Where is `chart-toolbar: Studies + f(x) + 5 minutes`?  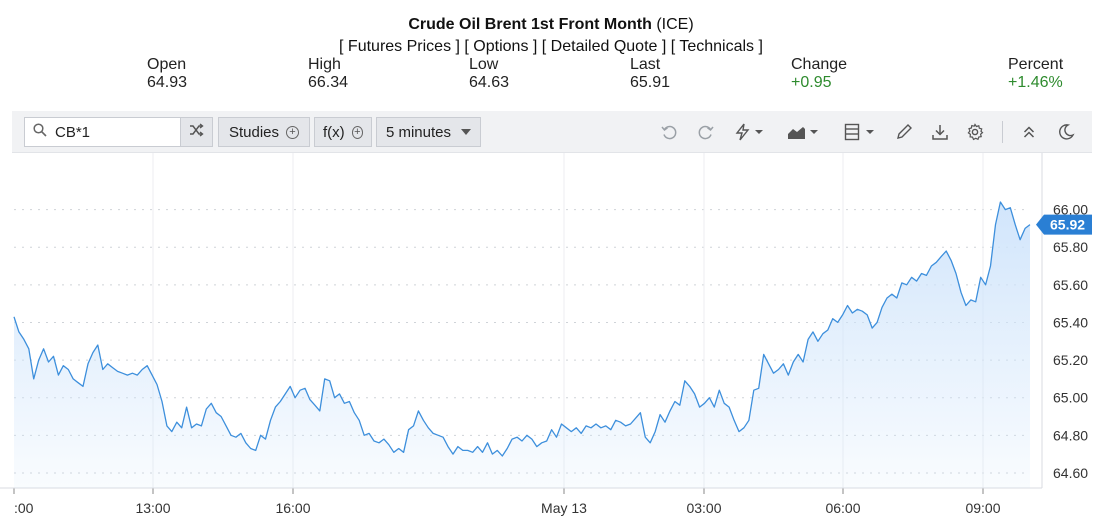 chart-toolbar: Studies + f(x) + 5 minutes is located at coordinates (552, 132).